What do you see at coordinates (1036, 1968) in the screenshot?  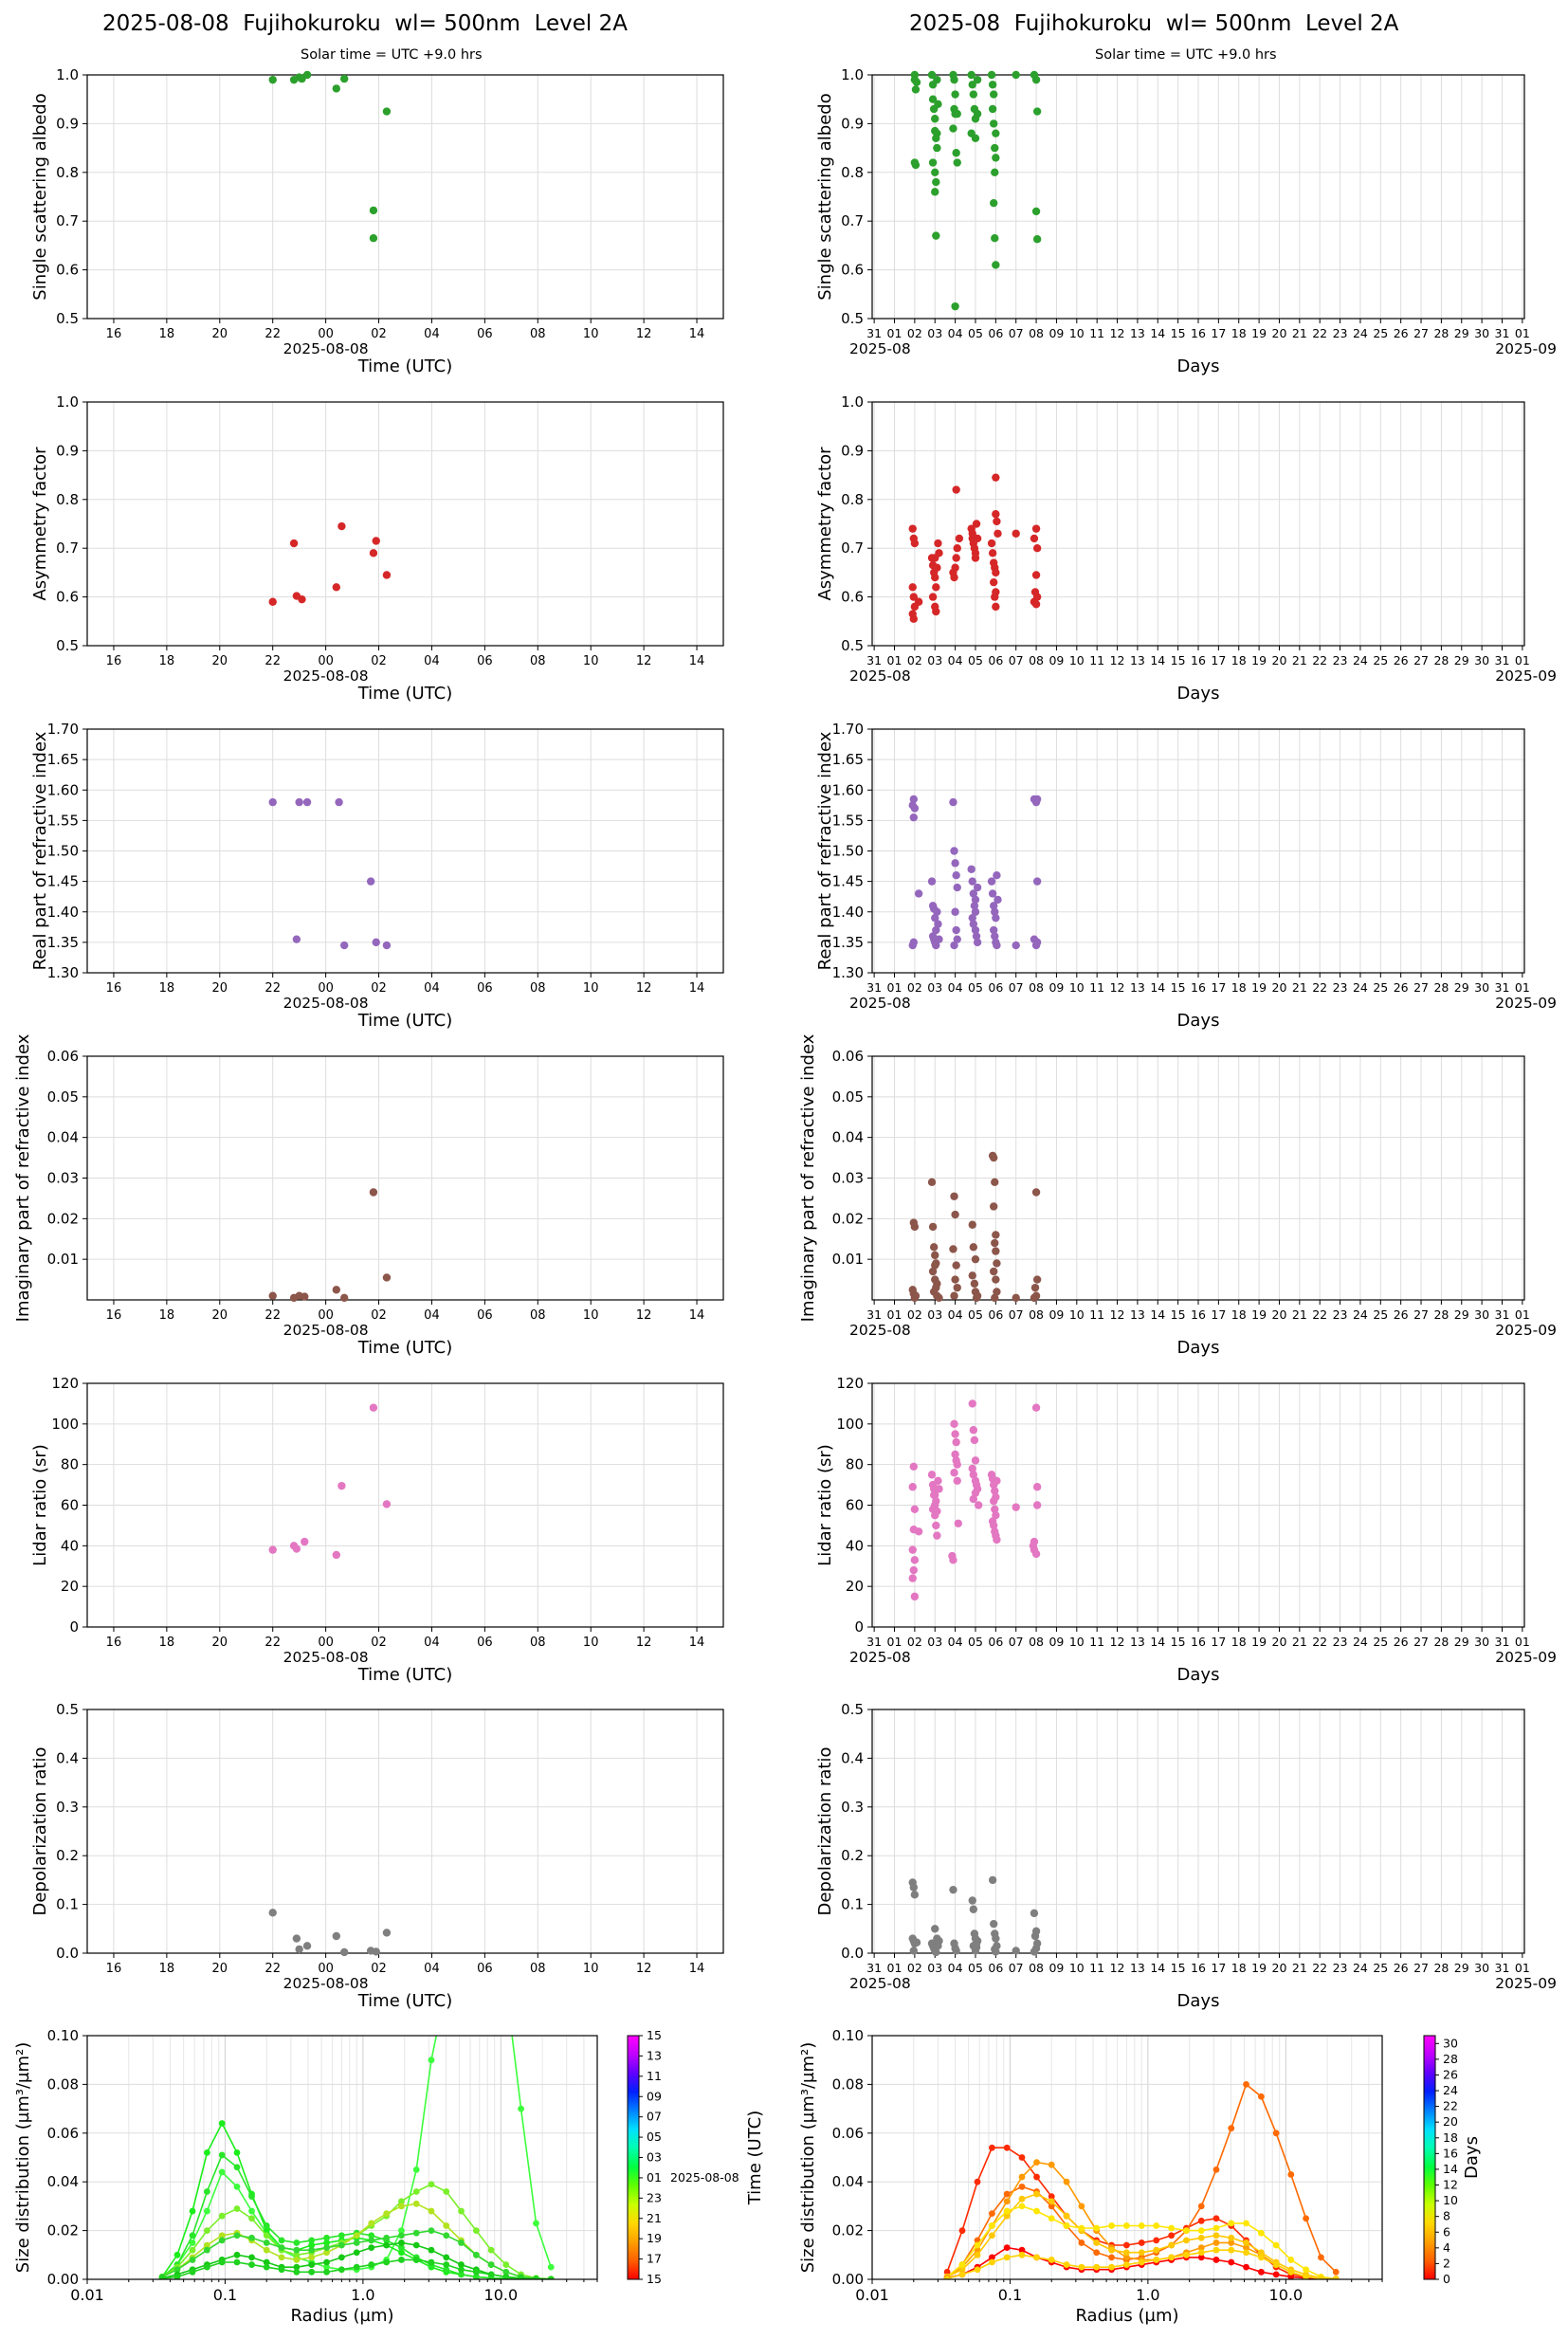 I see `x-tick-label: 08` at bounding box center [1036, 1968].